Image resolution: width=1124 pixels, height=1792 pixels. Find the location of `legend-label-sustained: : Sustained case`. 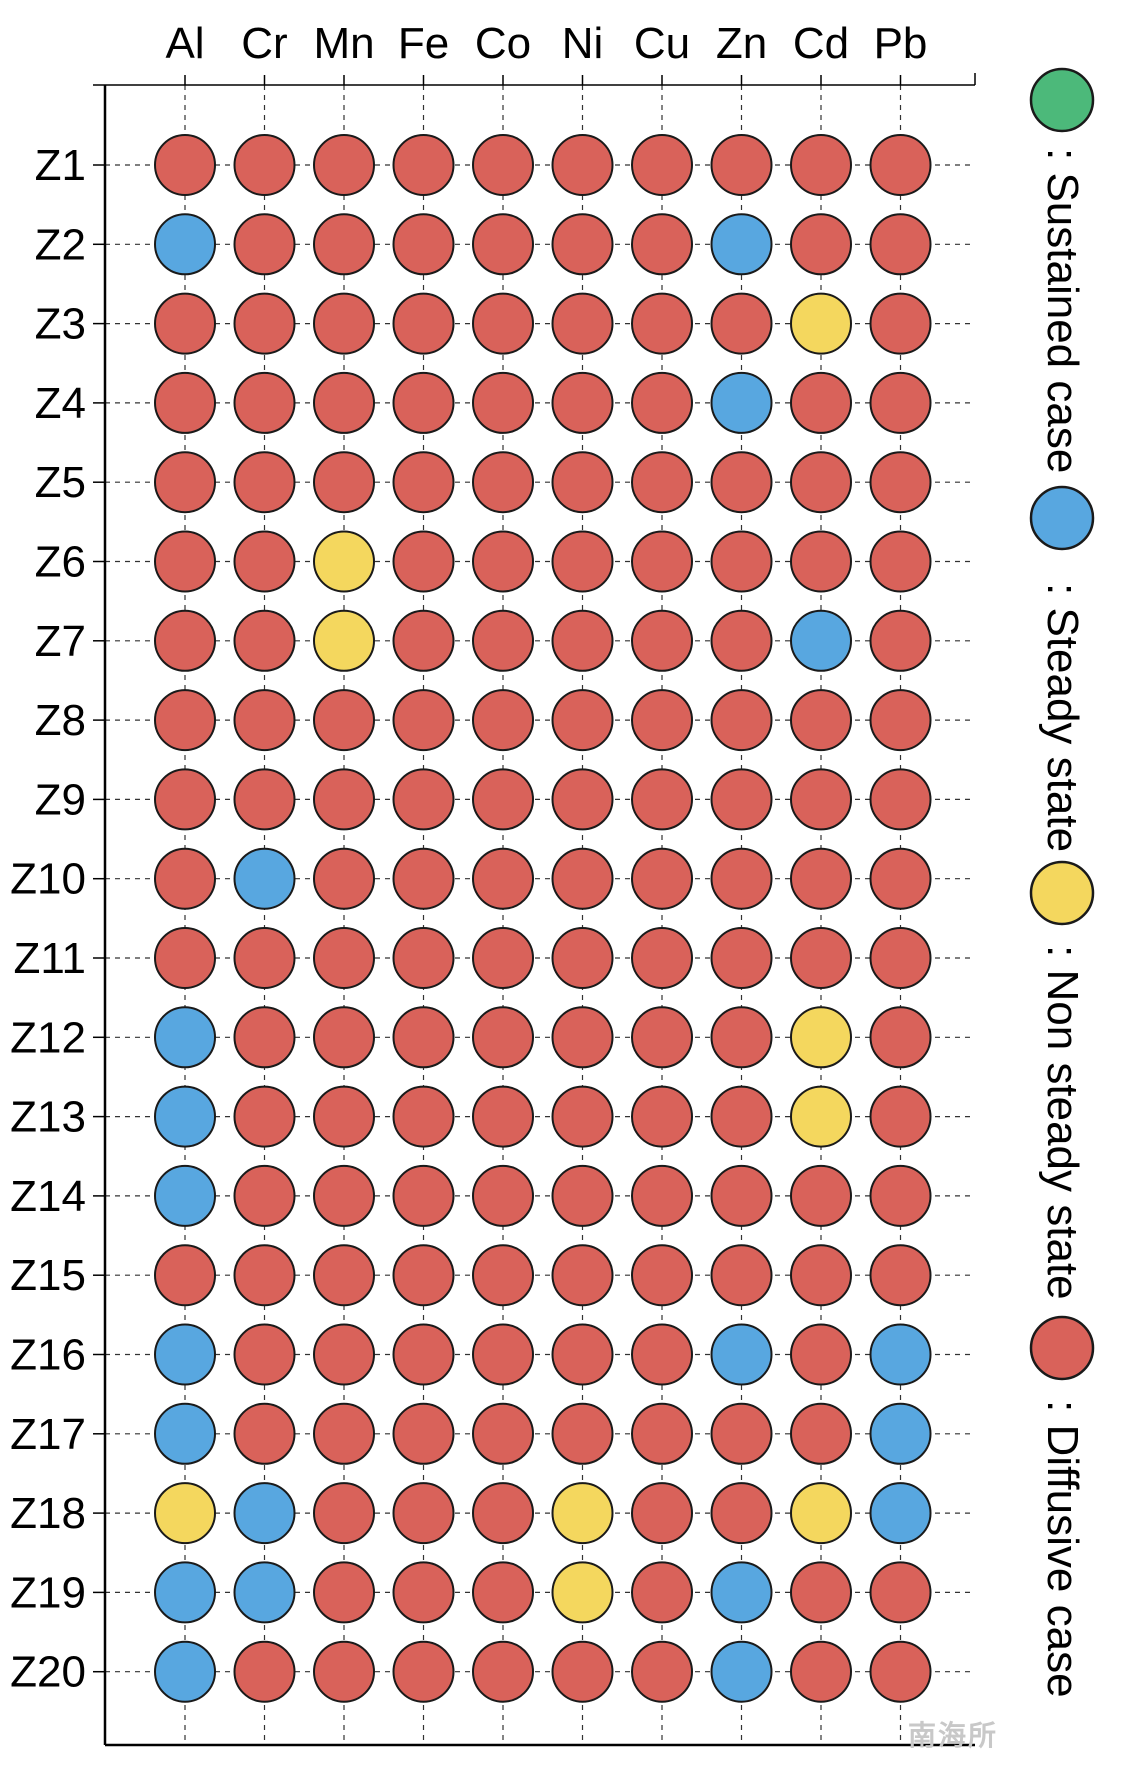

legend-label-sustained: : Sustained case is located at coordinates (1062, 310).